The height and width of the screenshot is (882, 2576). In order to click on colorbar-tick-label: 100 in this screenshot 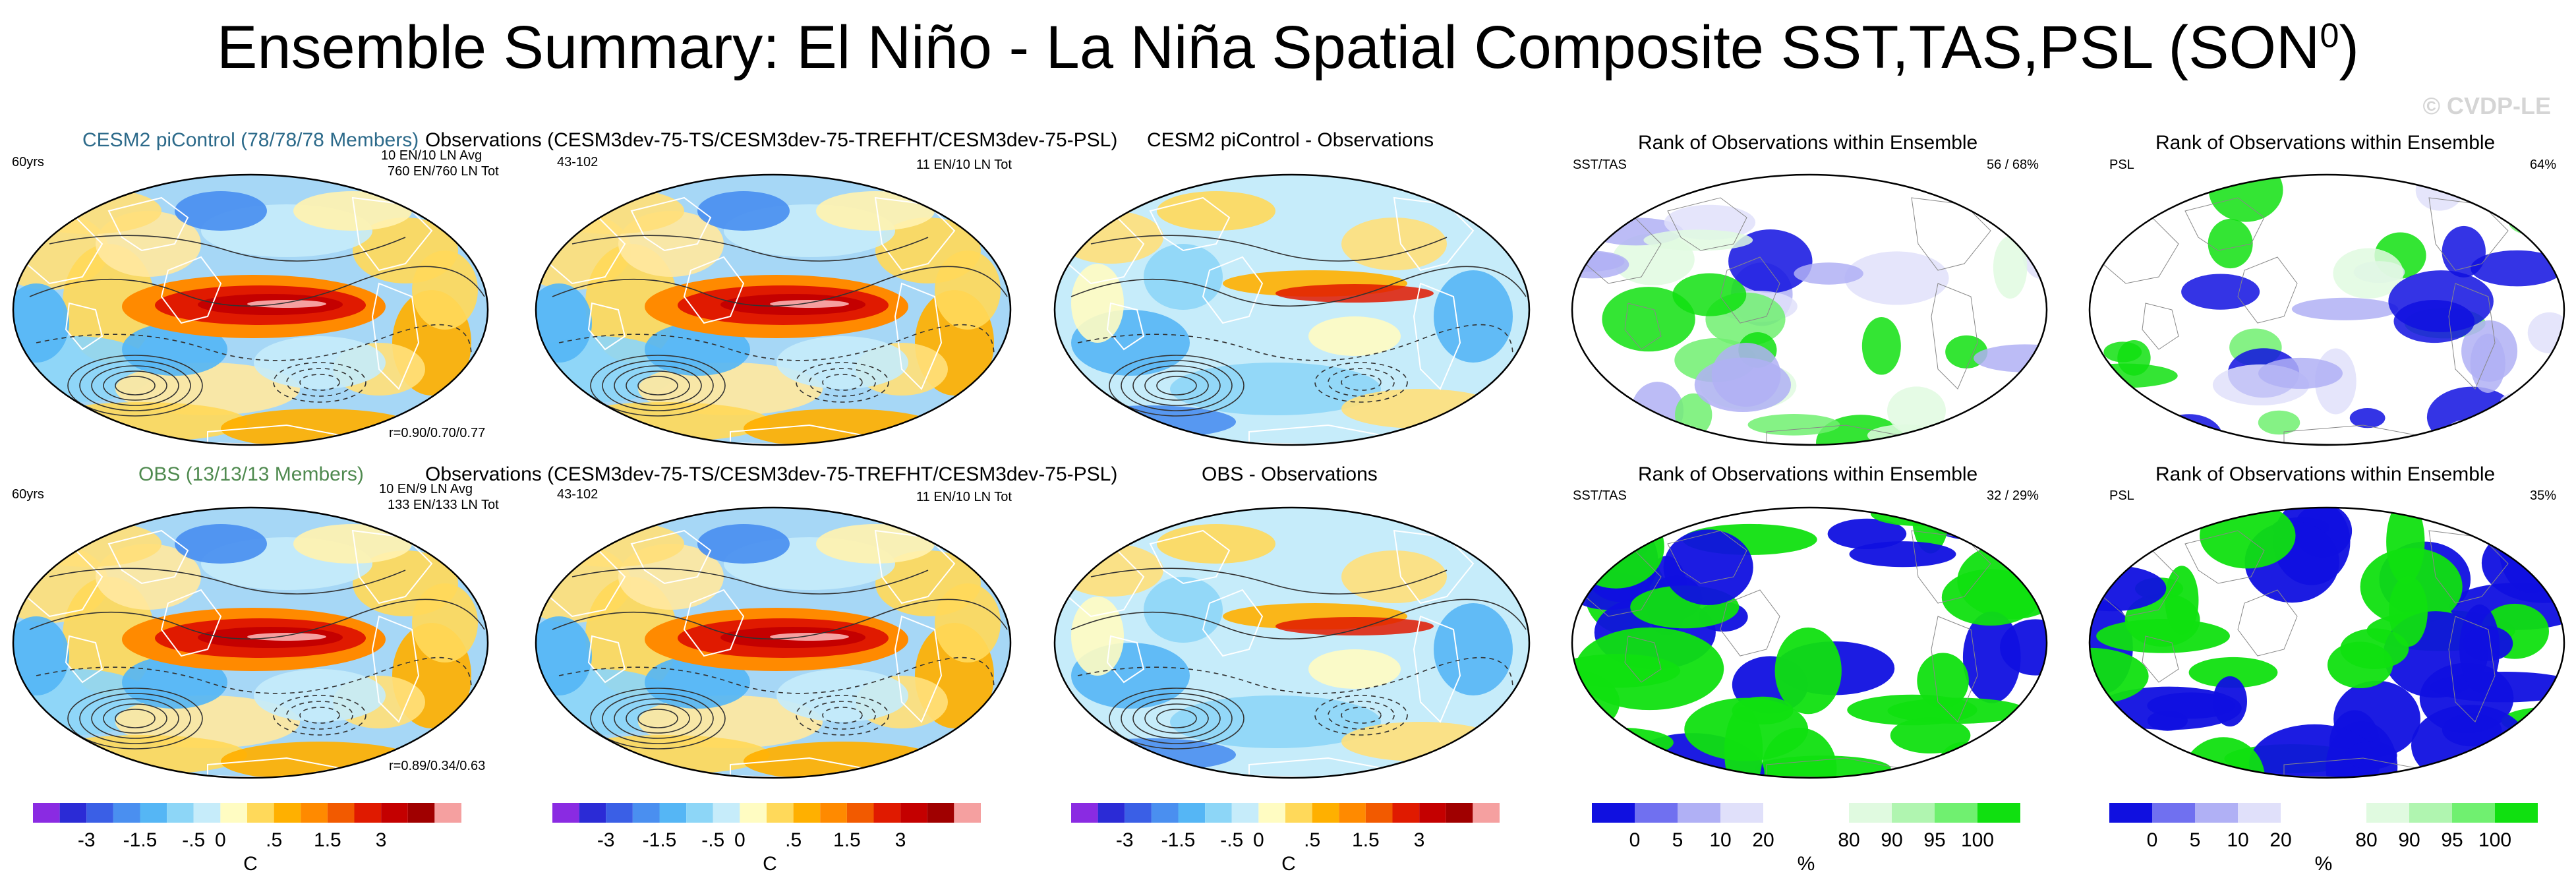, I will do `click(1978, 840)`.